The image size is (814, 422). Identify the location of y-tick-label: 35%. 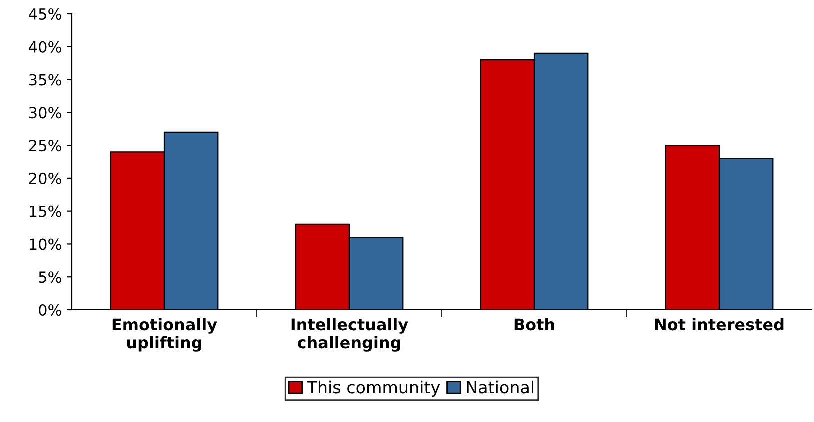
(45, 80).